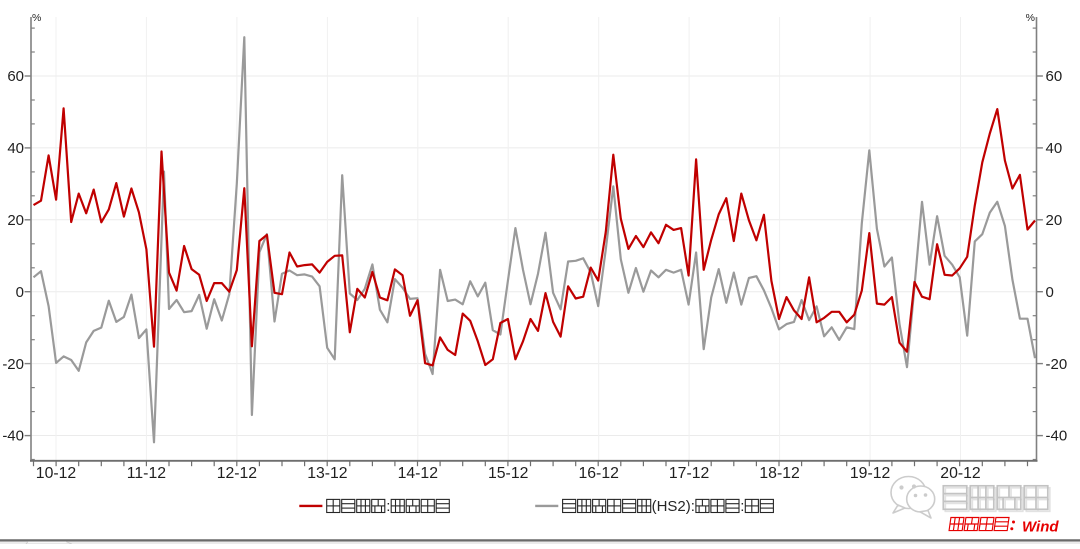 The width and height of the screenshot is (1080, 549). Describe the element at coordinates (779, 473) in the screenshot. I see `svg-text: 18-12` at that location.